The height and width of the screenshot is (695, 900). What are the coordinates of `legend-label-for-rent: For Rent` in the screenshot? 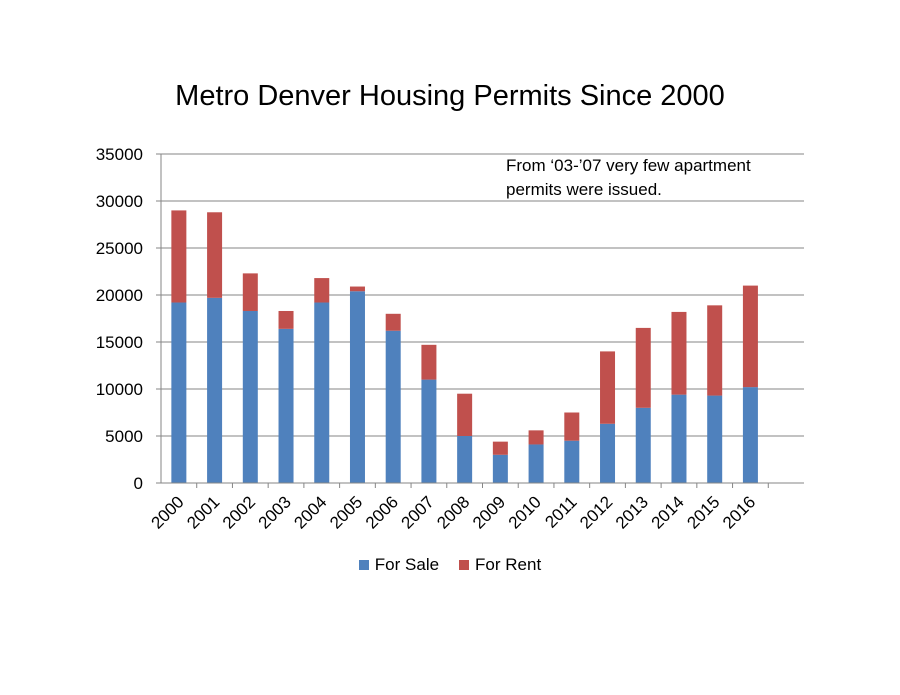 It's located at (508, 564).